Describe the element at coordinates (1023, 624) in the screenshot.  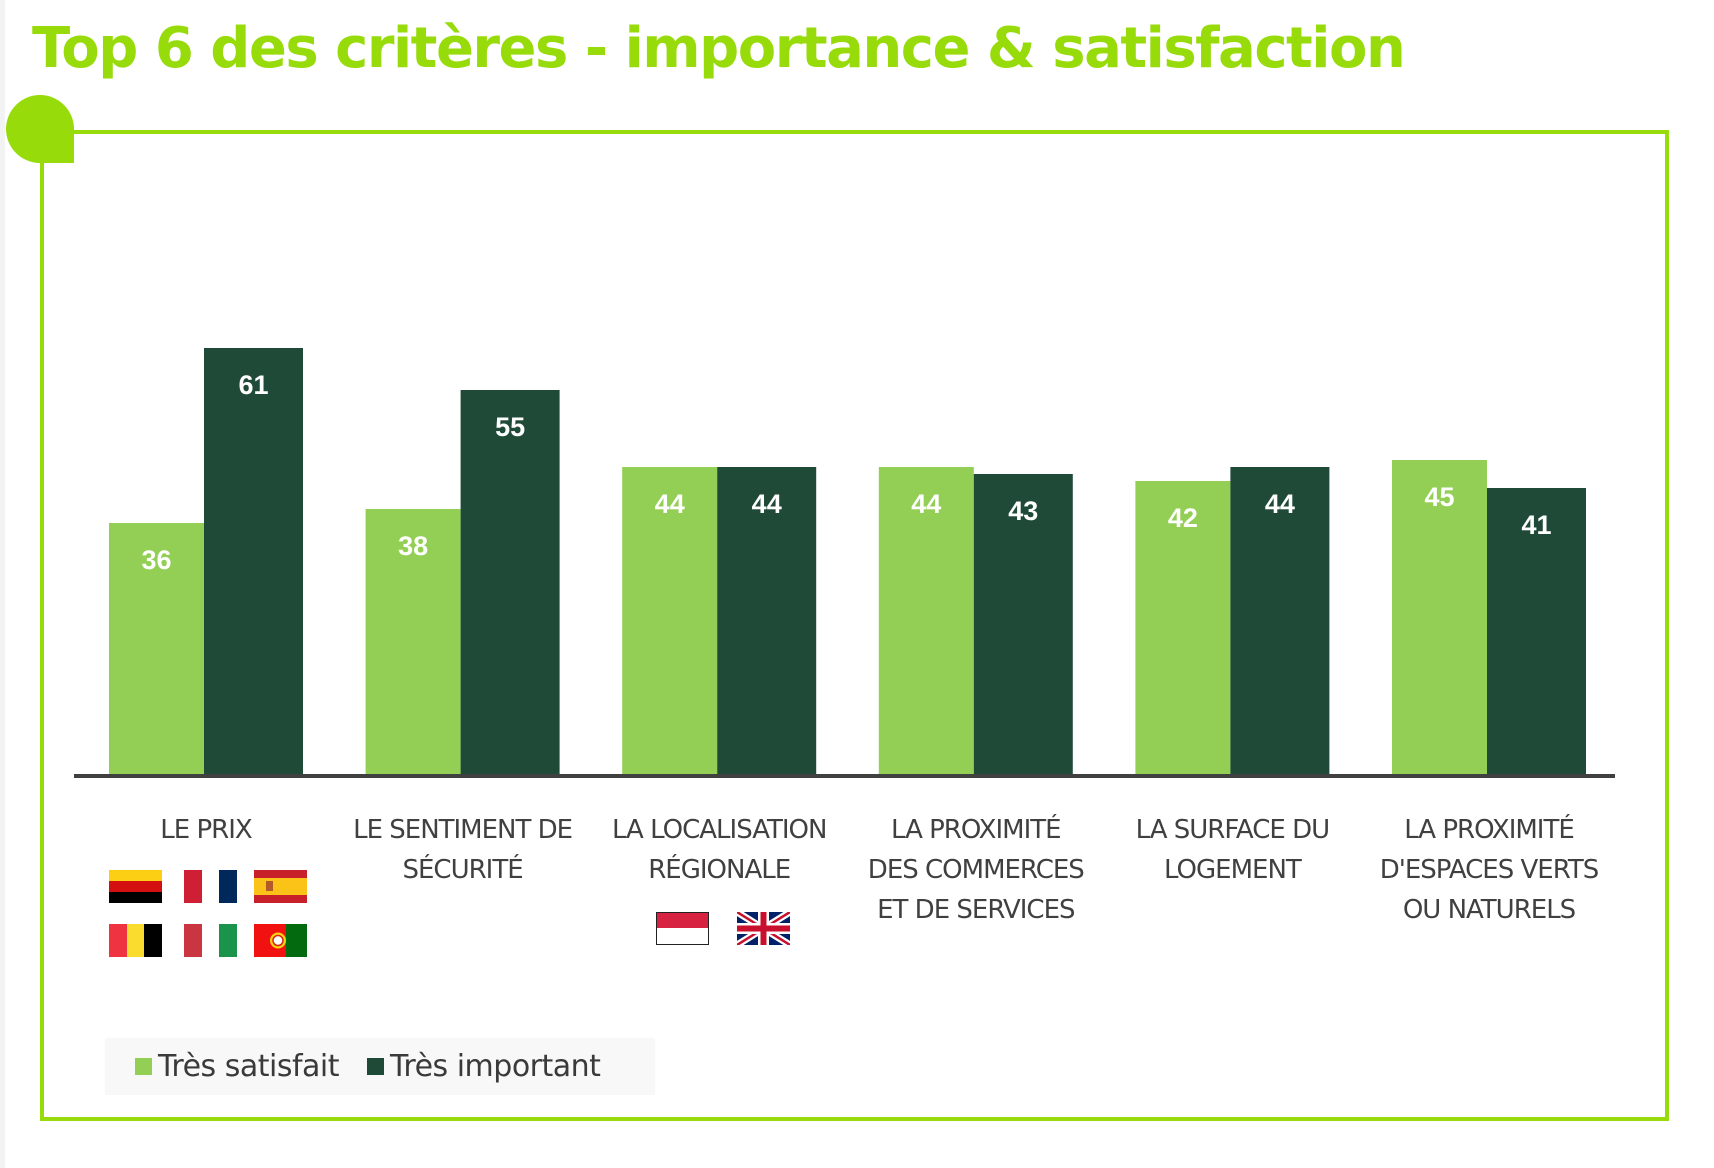
I see `bar-tres-important-la-proximite-des-commerces-et-de-services` at that location.